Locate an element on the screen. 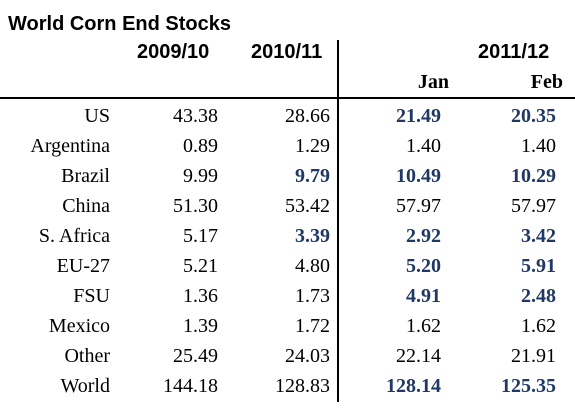  row-label: World is located at coordinates (55, 386).